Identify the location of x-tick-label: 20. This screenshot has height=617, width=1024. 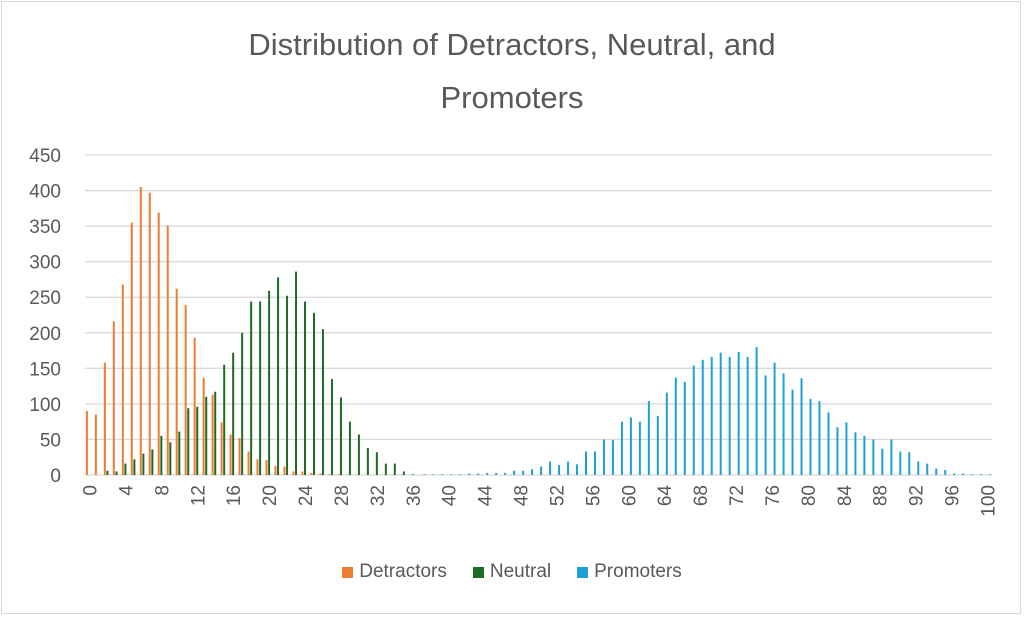
(270, 495).